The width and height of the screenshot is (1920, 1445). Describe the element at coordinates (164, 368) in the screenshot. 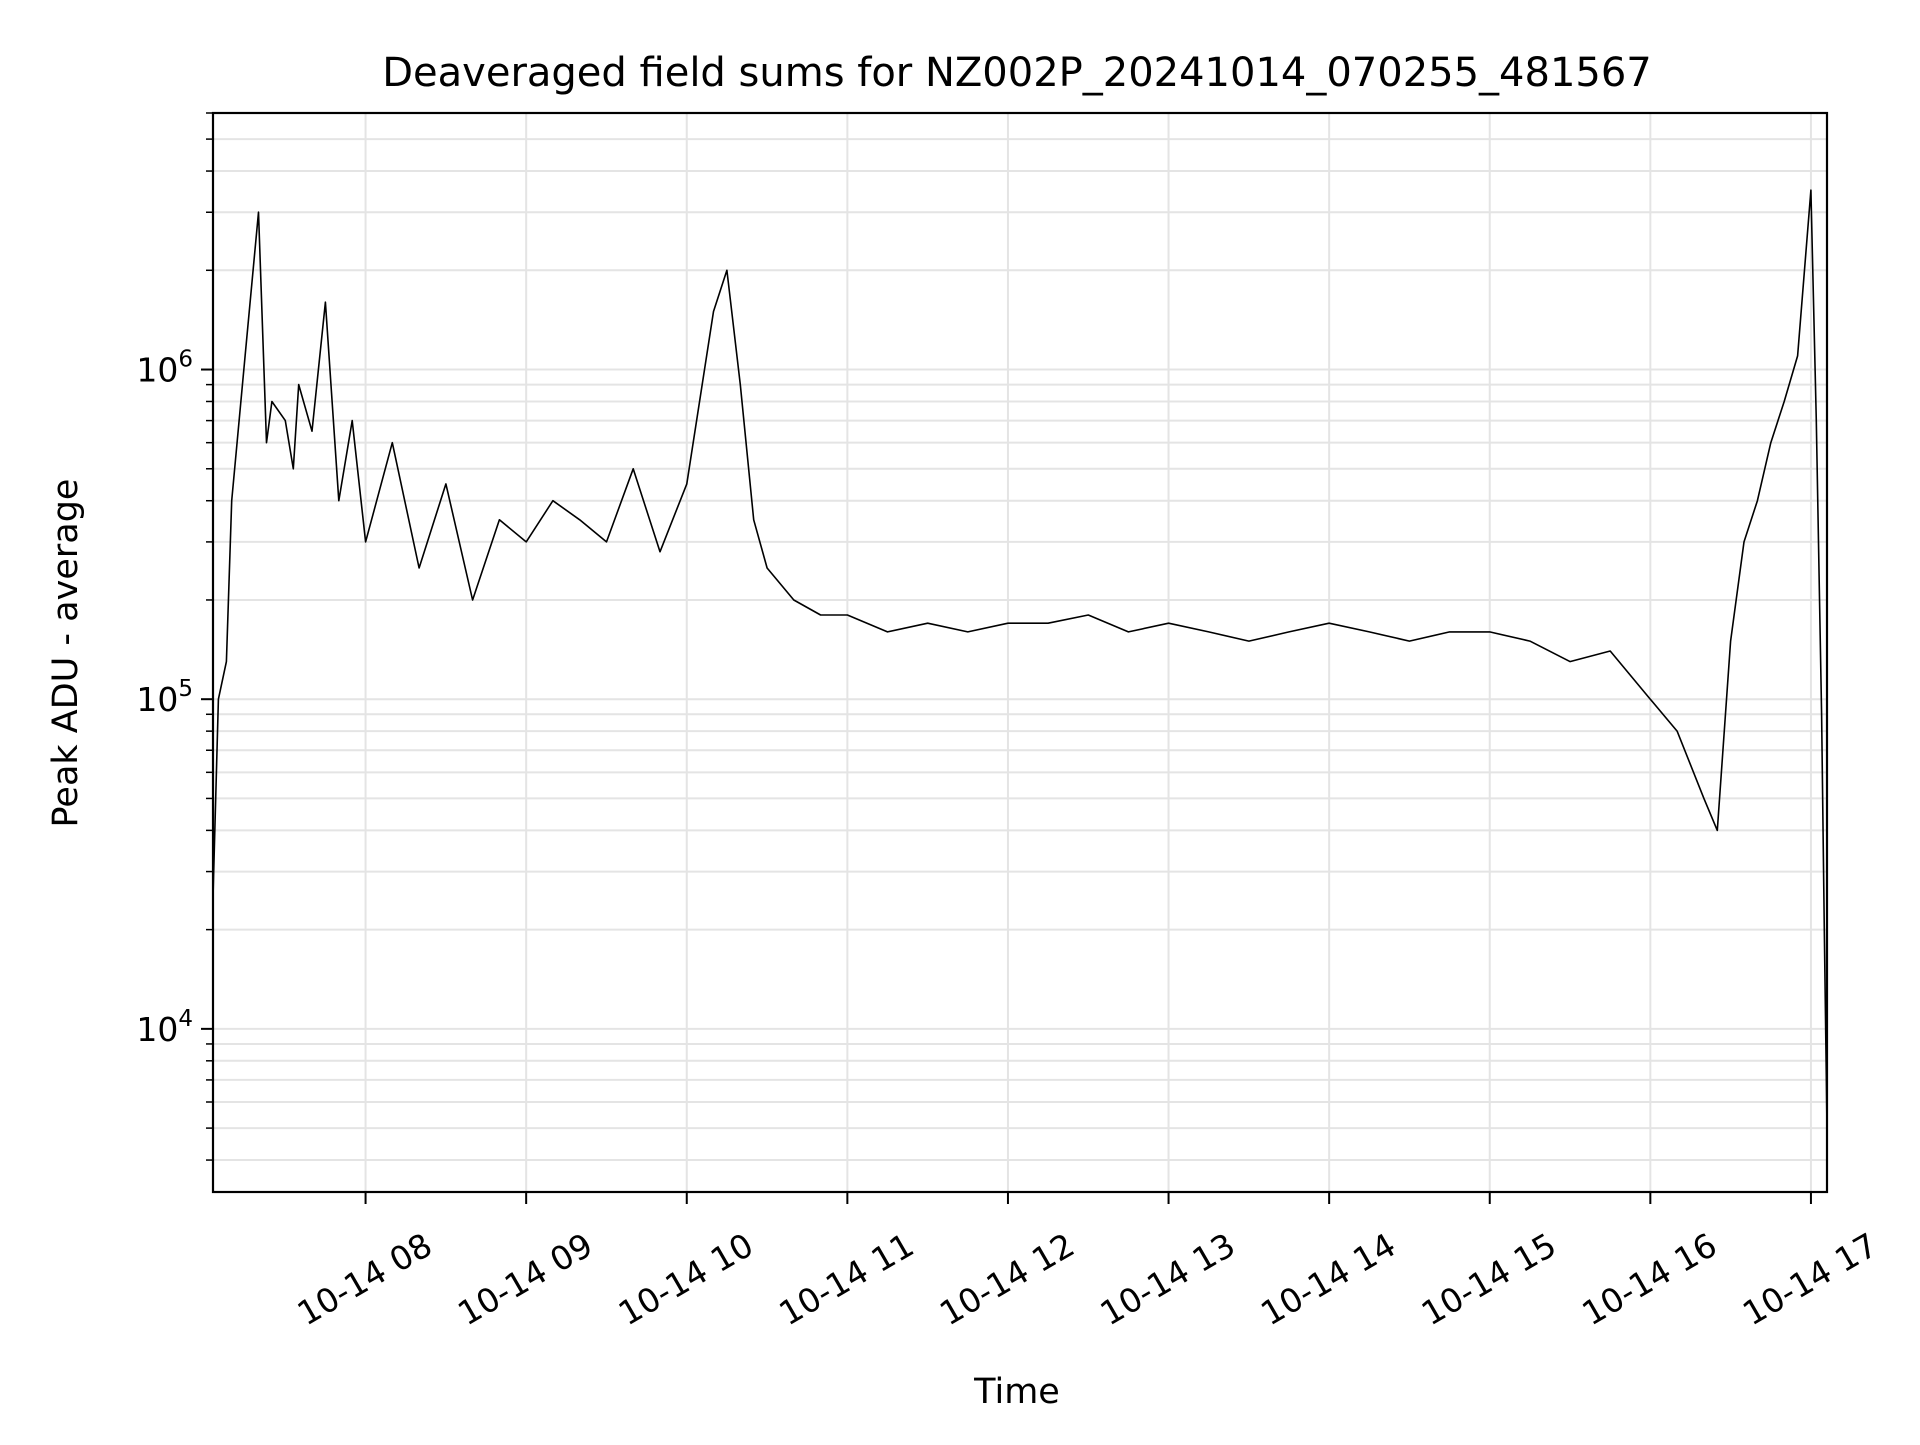

I see `y-tick-label: 106` at that location.